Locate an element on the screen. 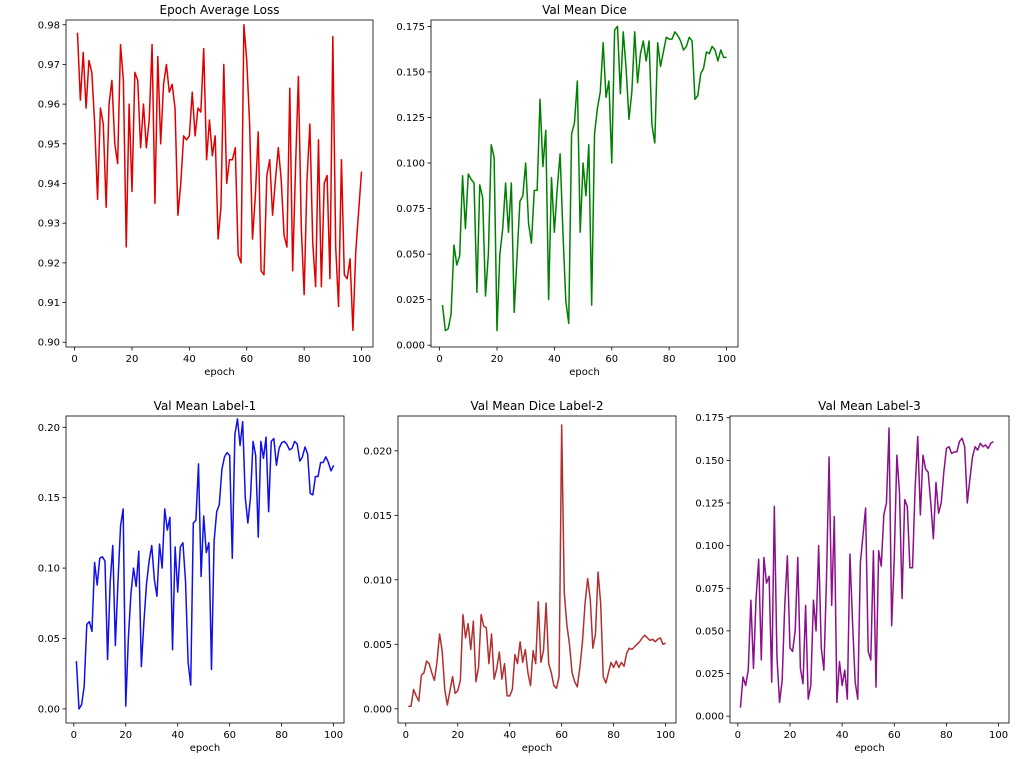  y-tick-label: 0.15 is located at coordinates (49, 498).